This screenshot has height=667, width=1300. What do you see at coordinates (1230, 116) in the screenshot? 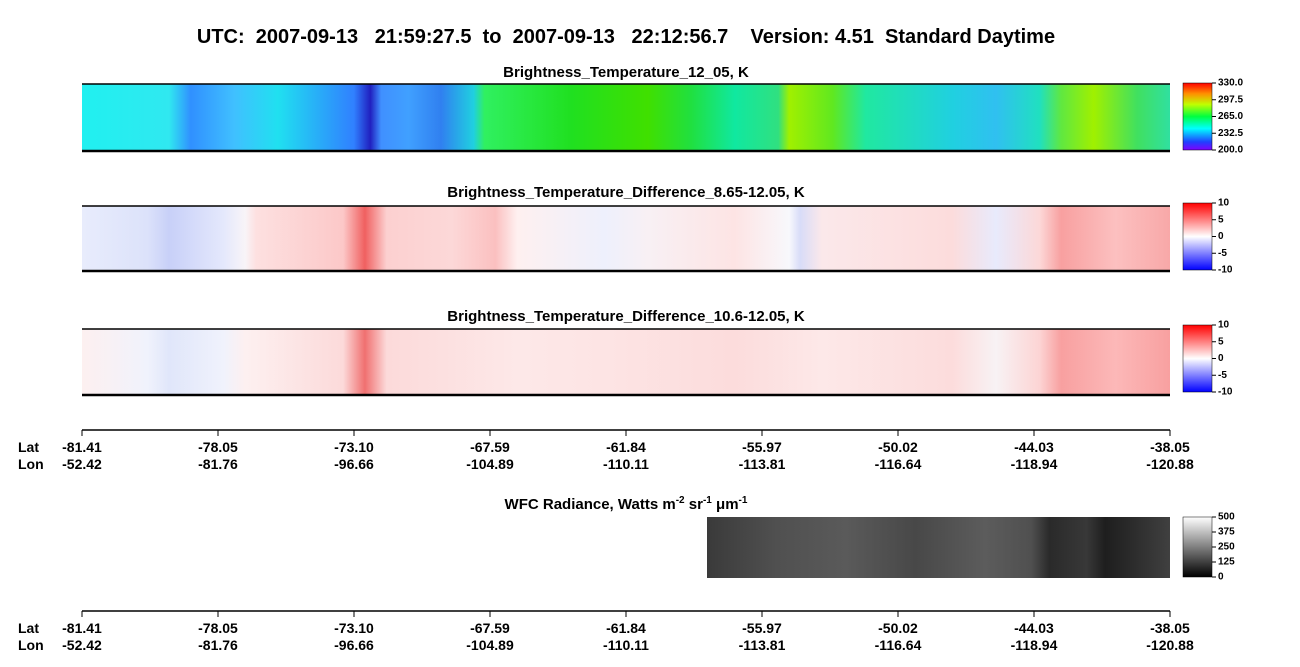
I see `colorbar-label: 265.0` at bounding box center [1230, 116].